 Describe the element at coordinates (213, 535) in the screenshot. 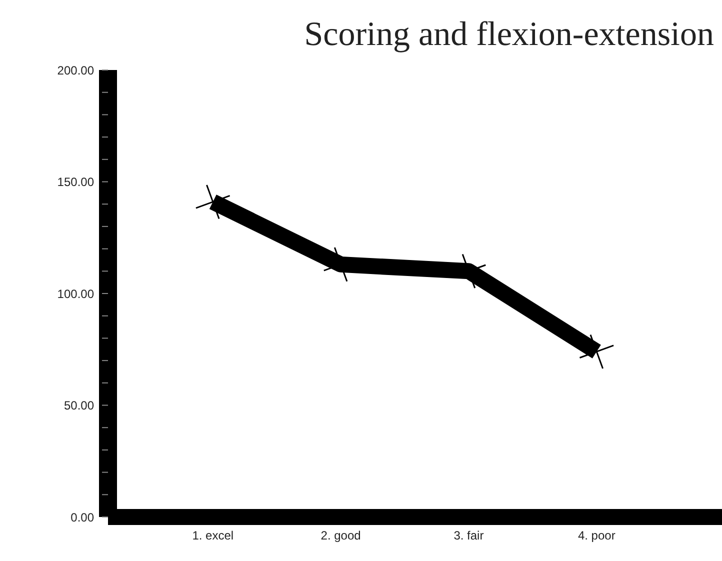

I see `x-tick-label: 1. excel` at that location.